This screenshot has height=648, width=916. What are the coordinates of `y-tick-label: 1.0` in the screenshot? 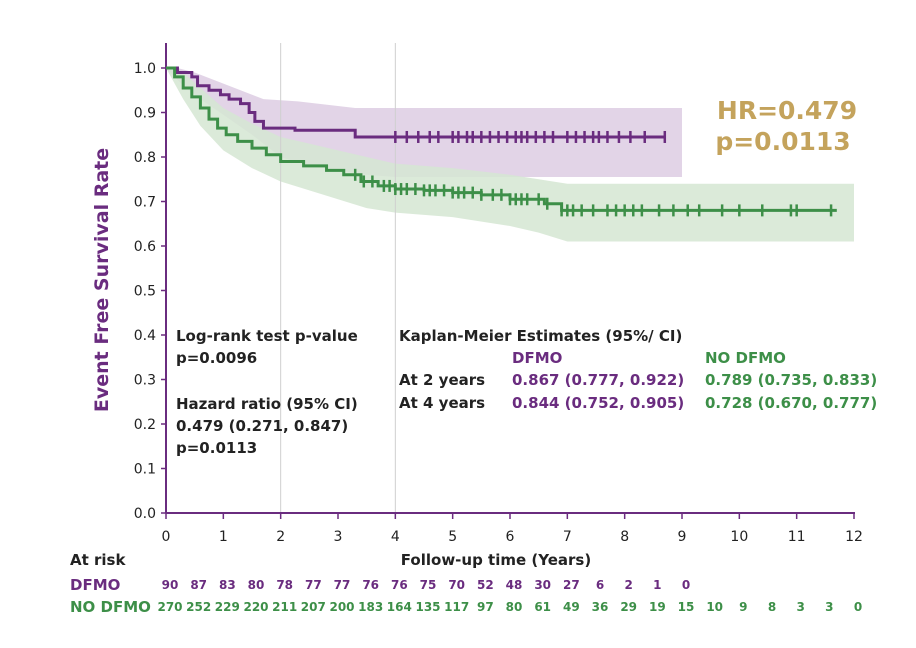 It's located at (145, 69).